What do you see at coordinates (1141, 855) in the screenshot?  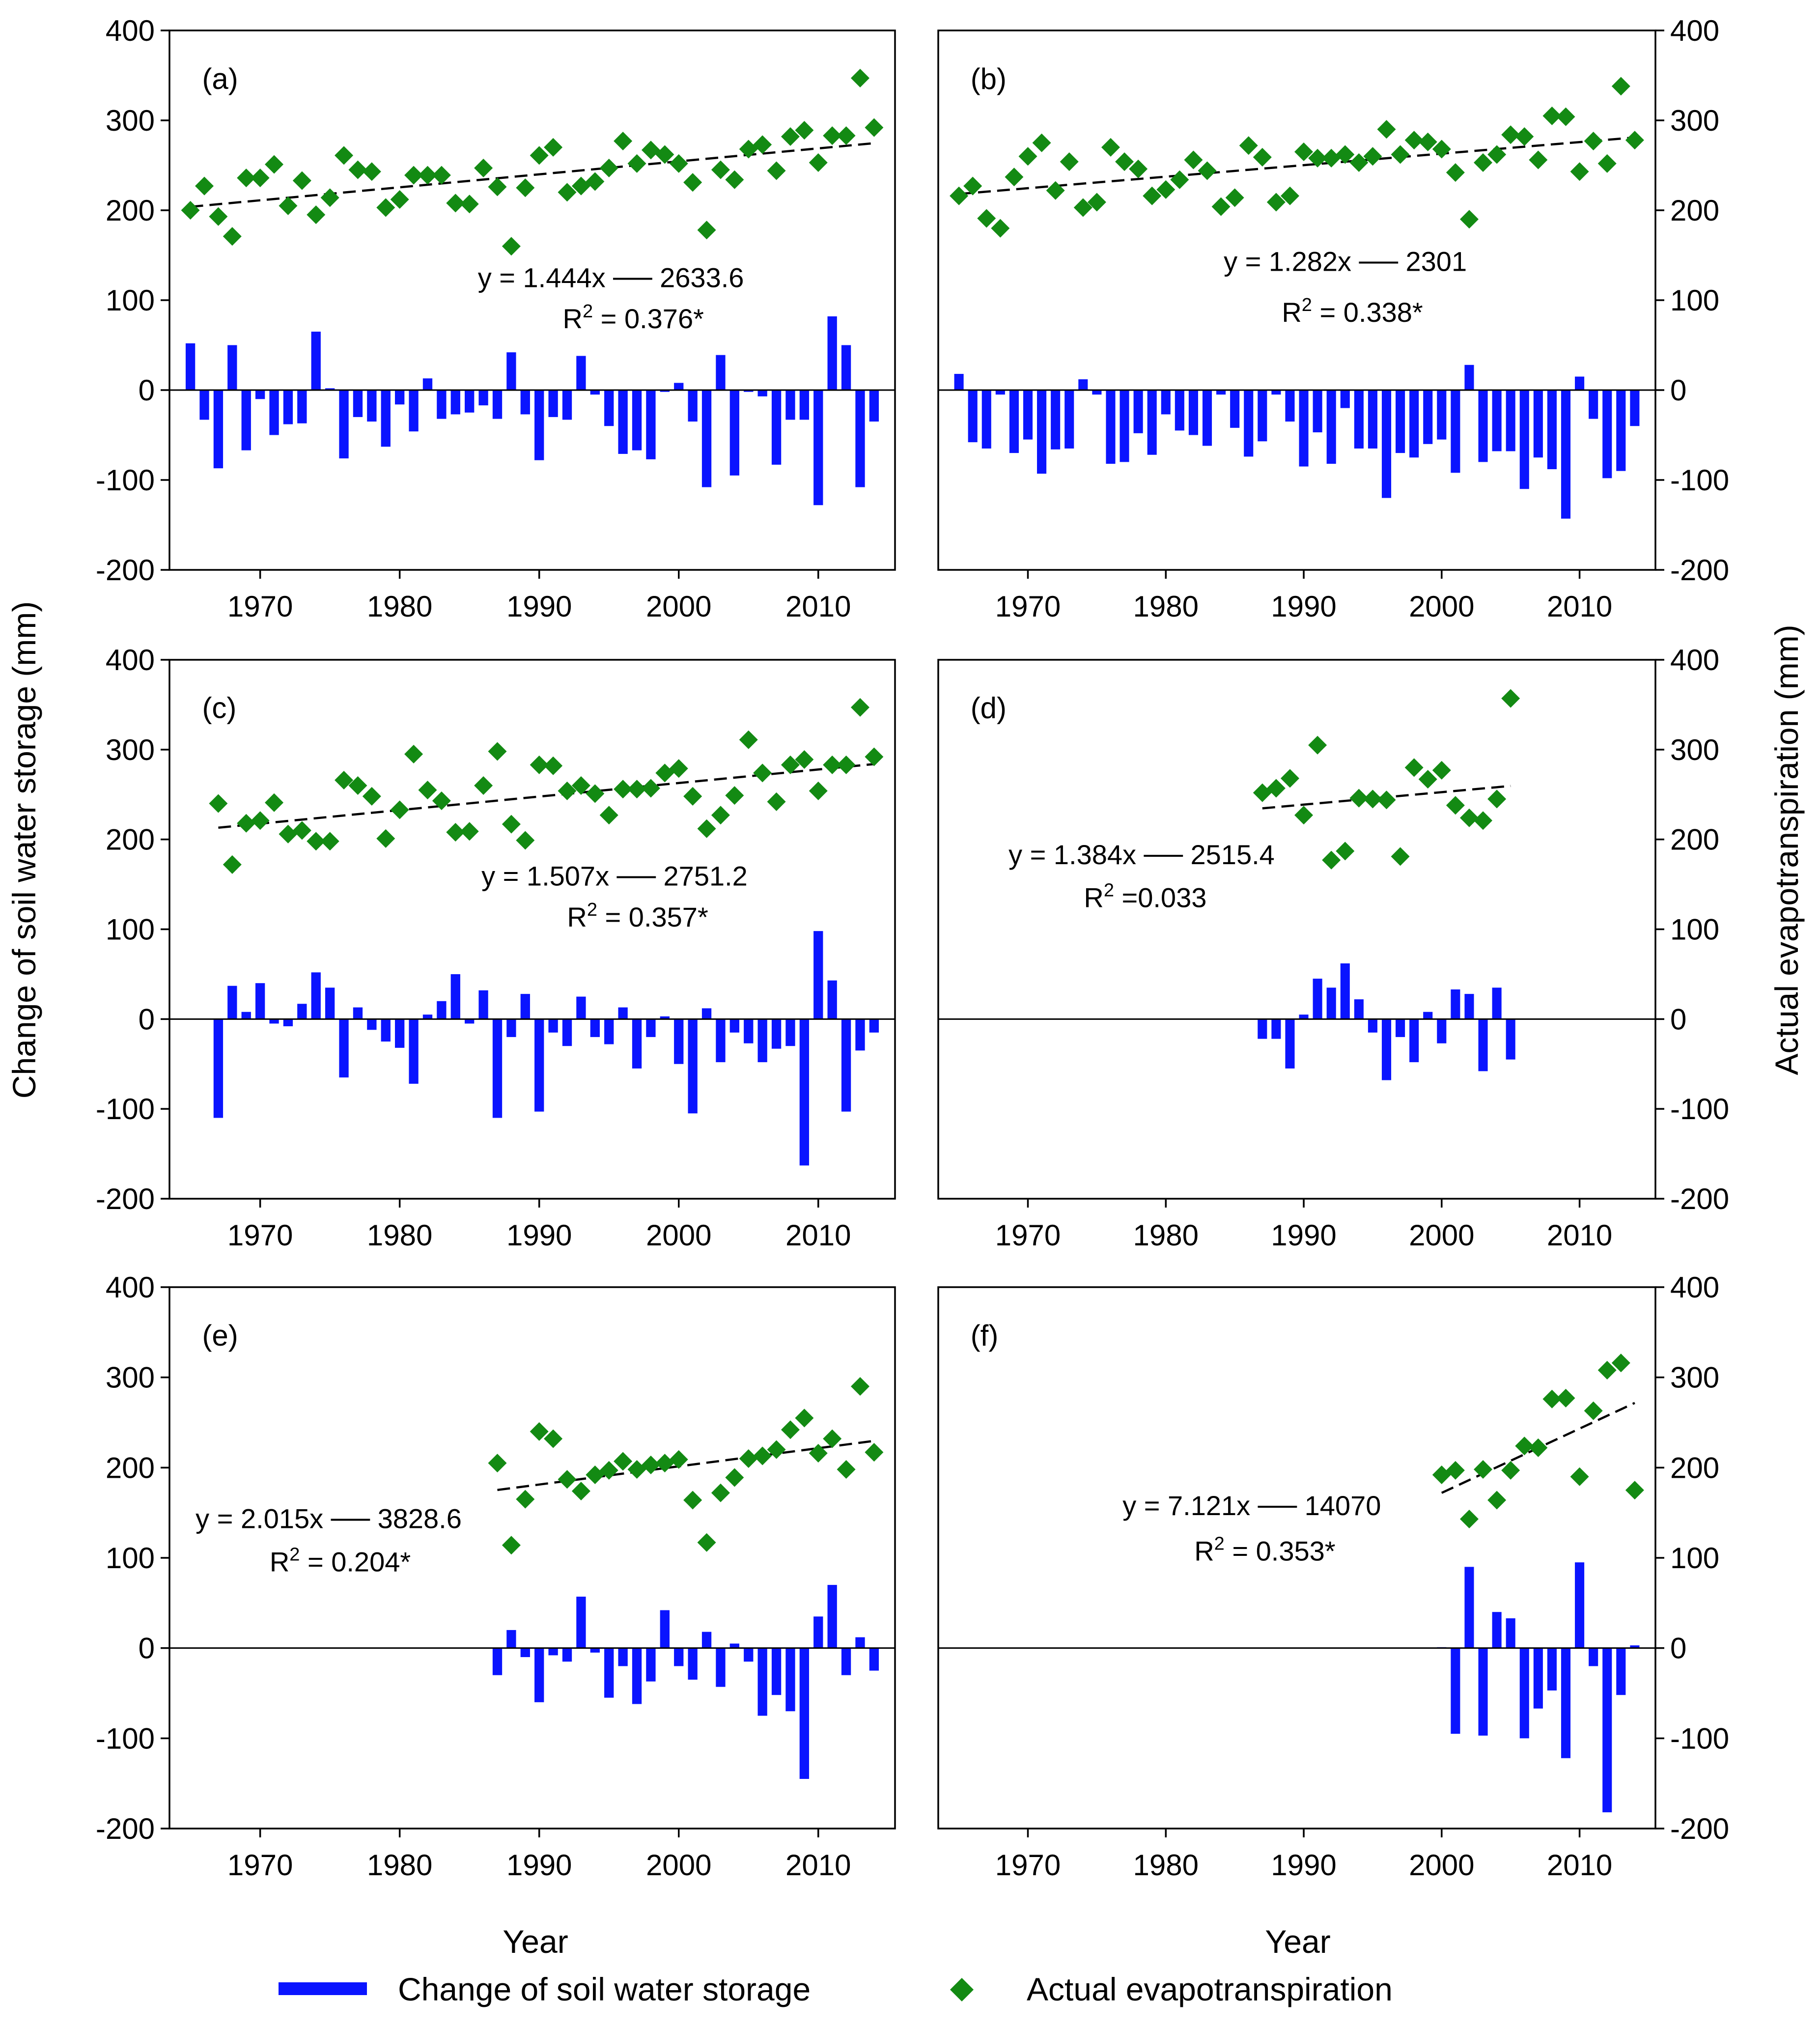 I see `regression-equation: y = 1.384x ── 2515.4` at bounding box center [1141, 855].